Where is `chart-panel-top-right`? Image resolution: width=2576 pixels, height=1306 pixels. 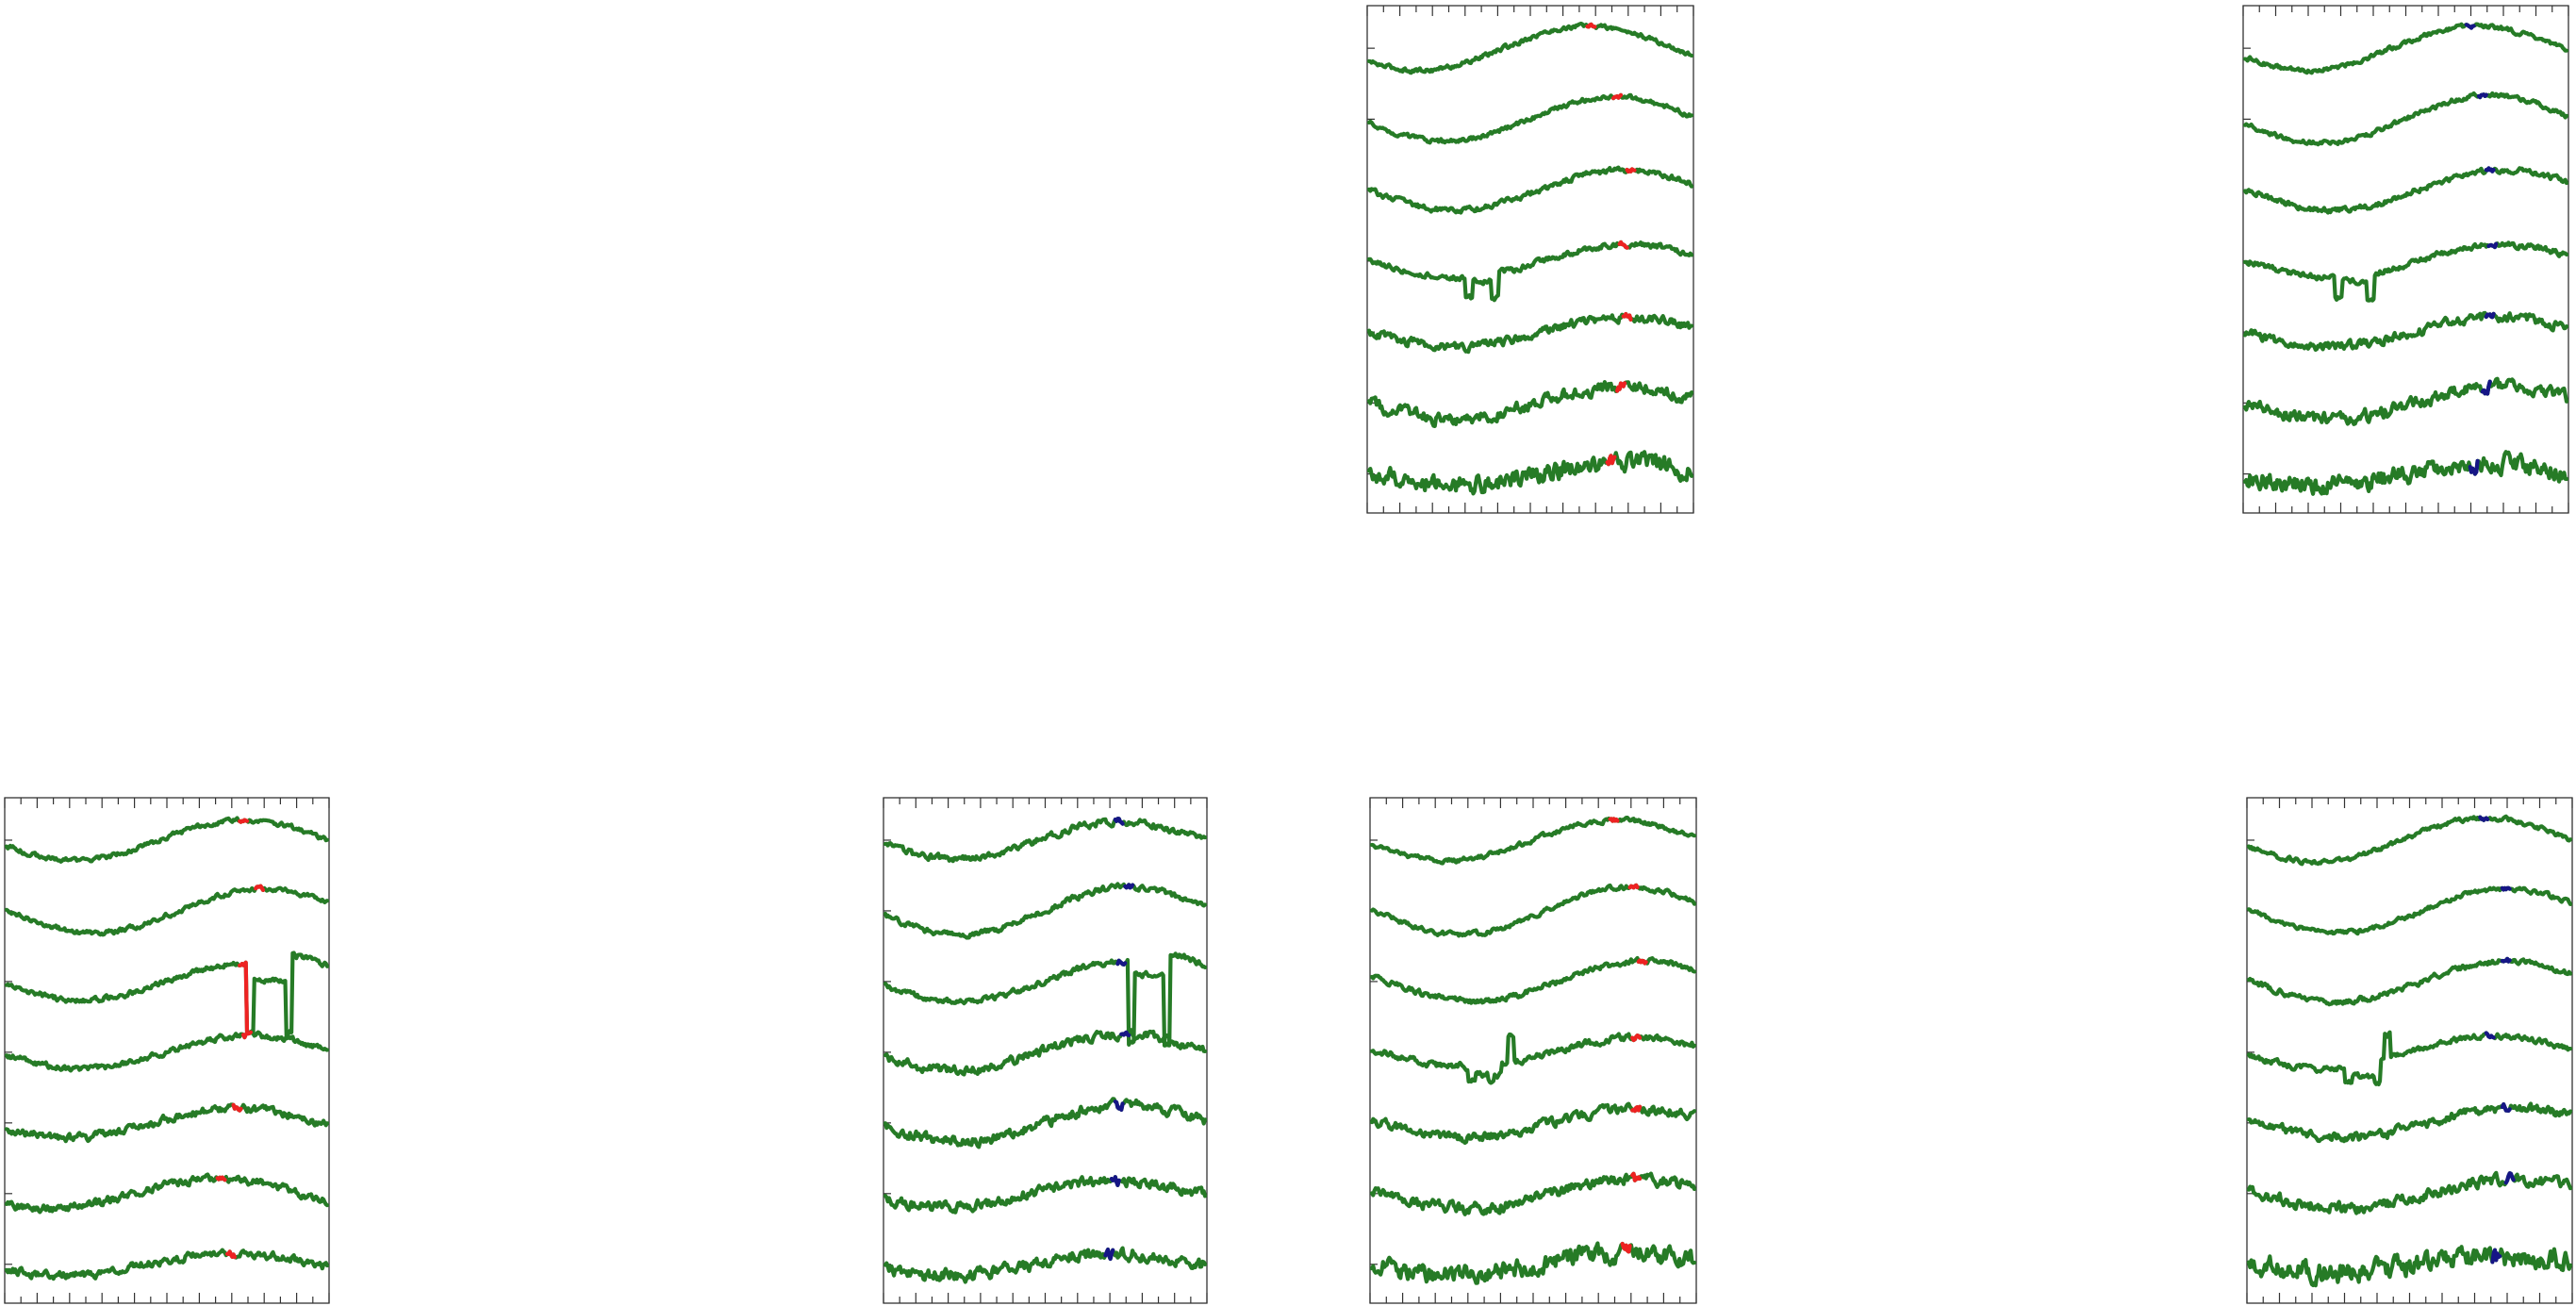 chart-panel-top-right is located at coordinates (2405, 259).